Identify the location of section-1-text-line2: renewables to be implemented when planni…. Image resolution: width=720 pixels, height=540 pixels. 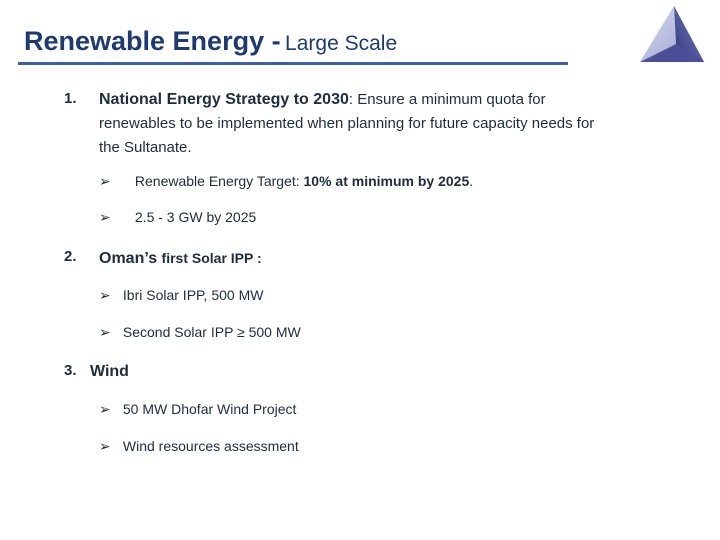
(347, 123).